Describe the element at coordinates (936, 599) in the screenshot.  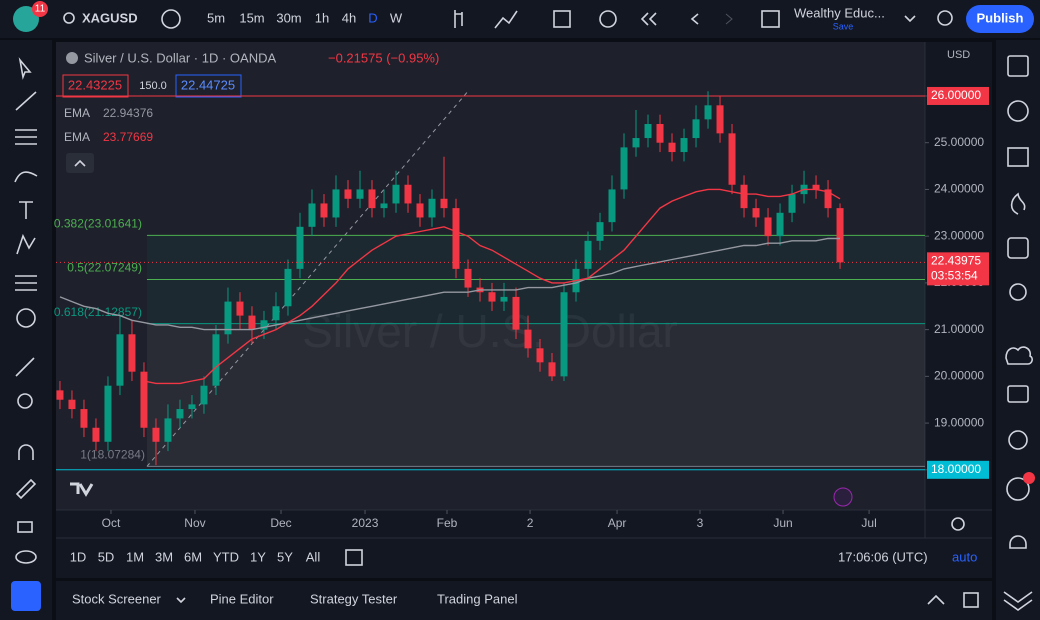
I see `minimize-panel` at that location.